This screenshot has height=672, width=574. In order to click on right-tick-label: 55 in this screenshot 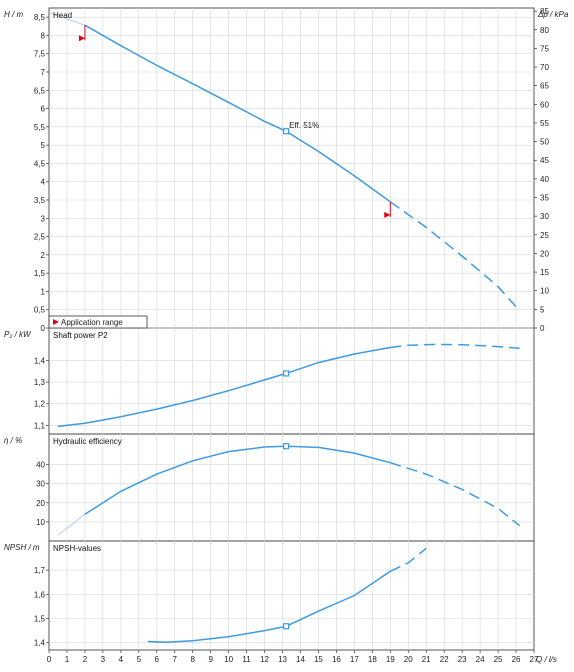, I will do `click(544, 123)`.